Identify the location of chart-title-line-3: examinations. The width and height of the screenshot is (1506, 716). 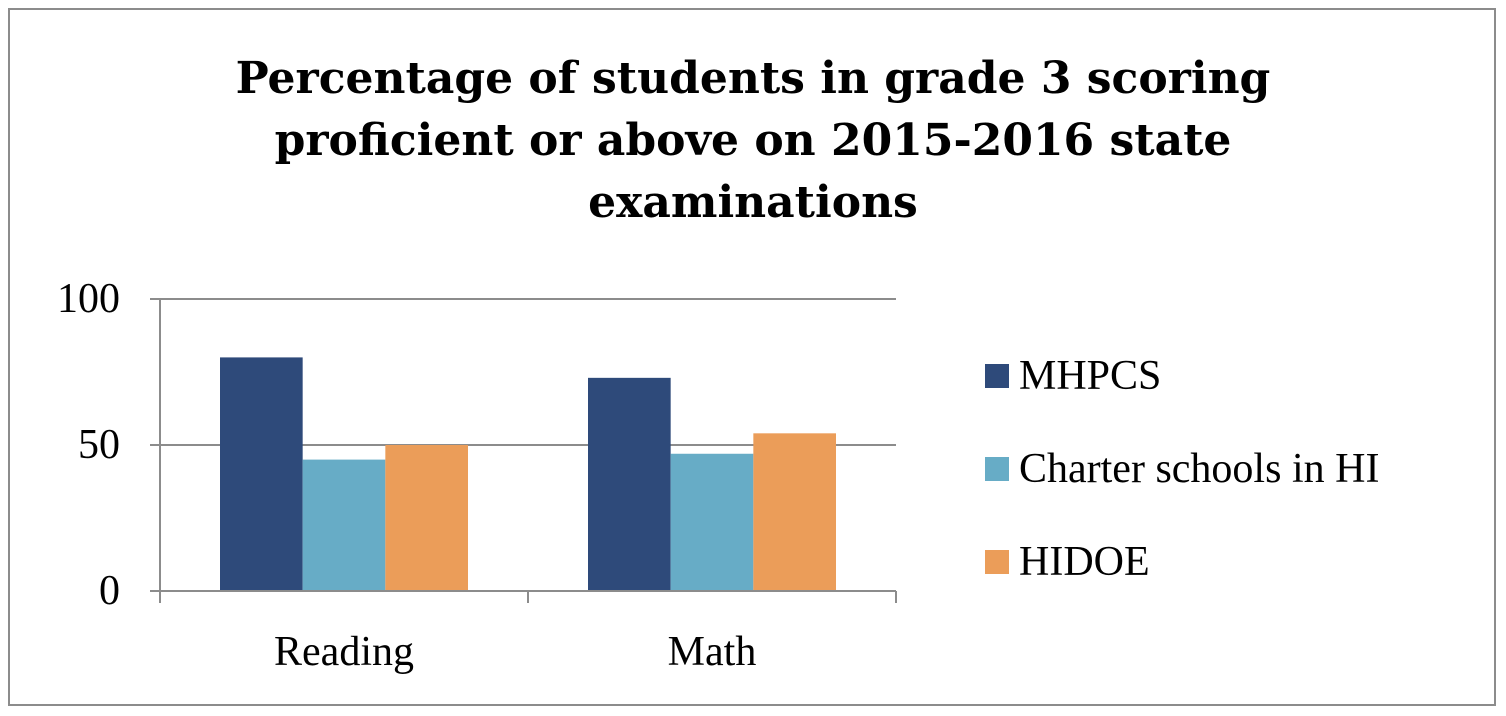
(753, 202).